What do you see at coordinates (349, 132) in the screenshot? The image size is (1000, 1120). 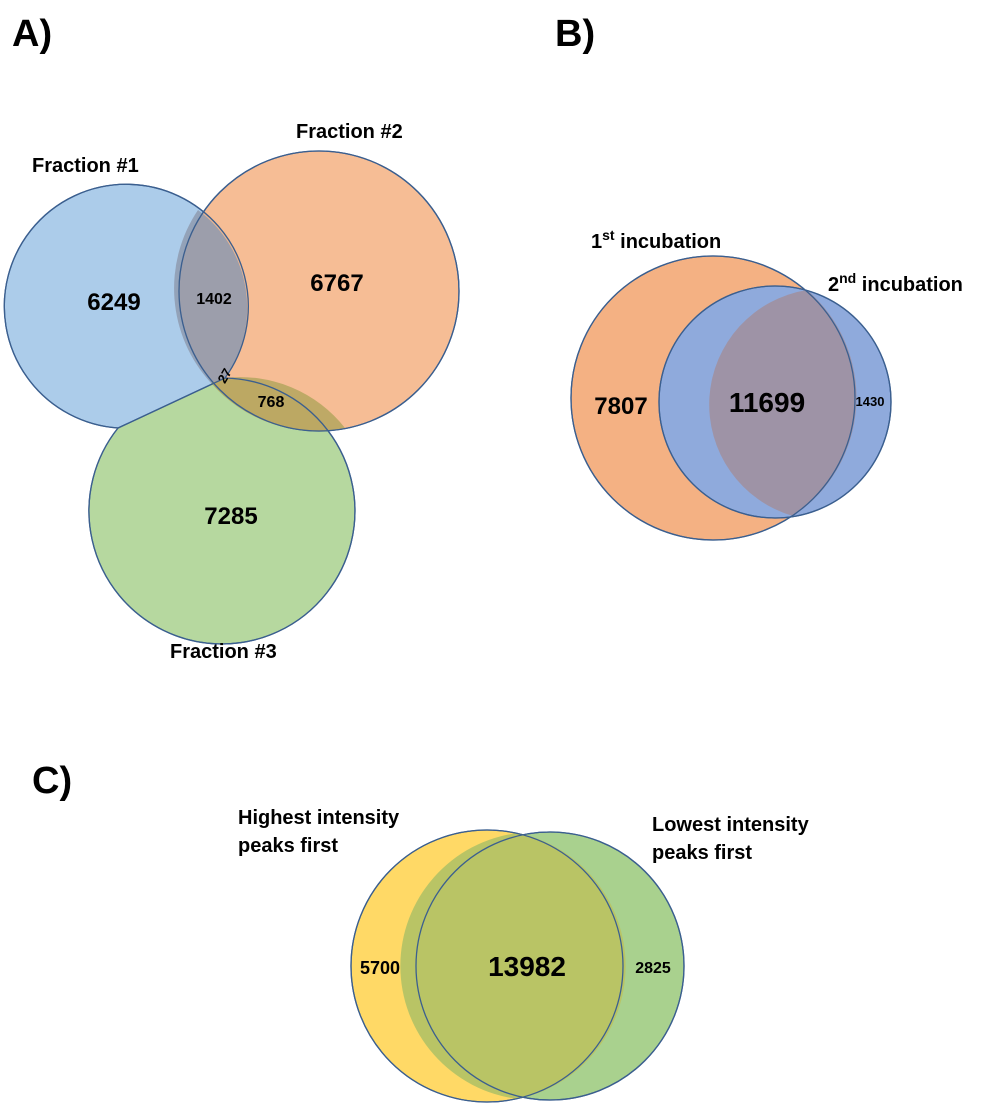 I see `fraction2-label: Fraction #2` at bounding box center [349, 132].